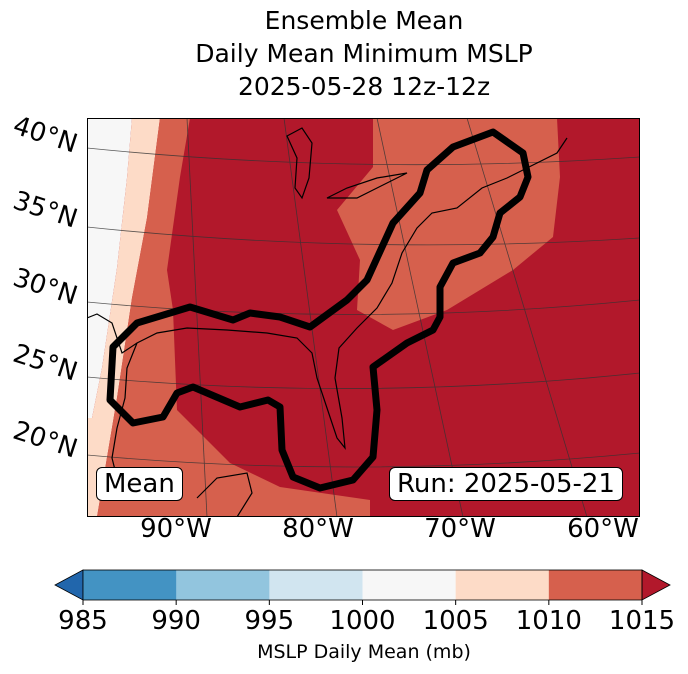 This screenshot has height=674, width=688. Describe the element at coordinates (45, 135) in the screenshot. I see `lat-label-40: 40°N` at that location.